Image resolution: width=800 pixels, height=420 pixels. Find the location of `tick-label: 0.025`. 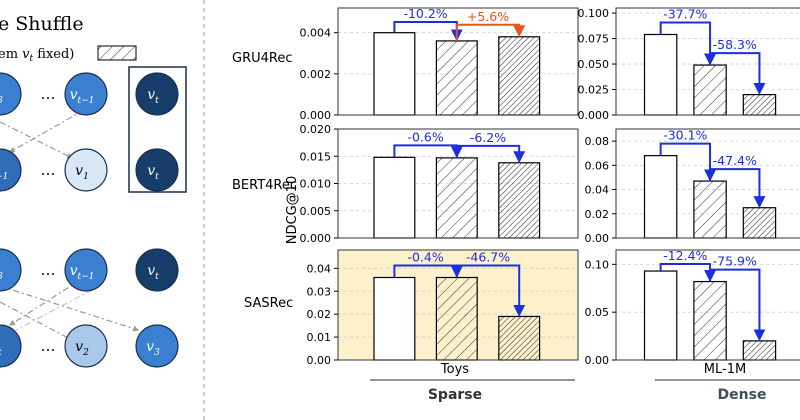

tick-label: 0.025 is located at coordinates (594, 90).